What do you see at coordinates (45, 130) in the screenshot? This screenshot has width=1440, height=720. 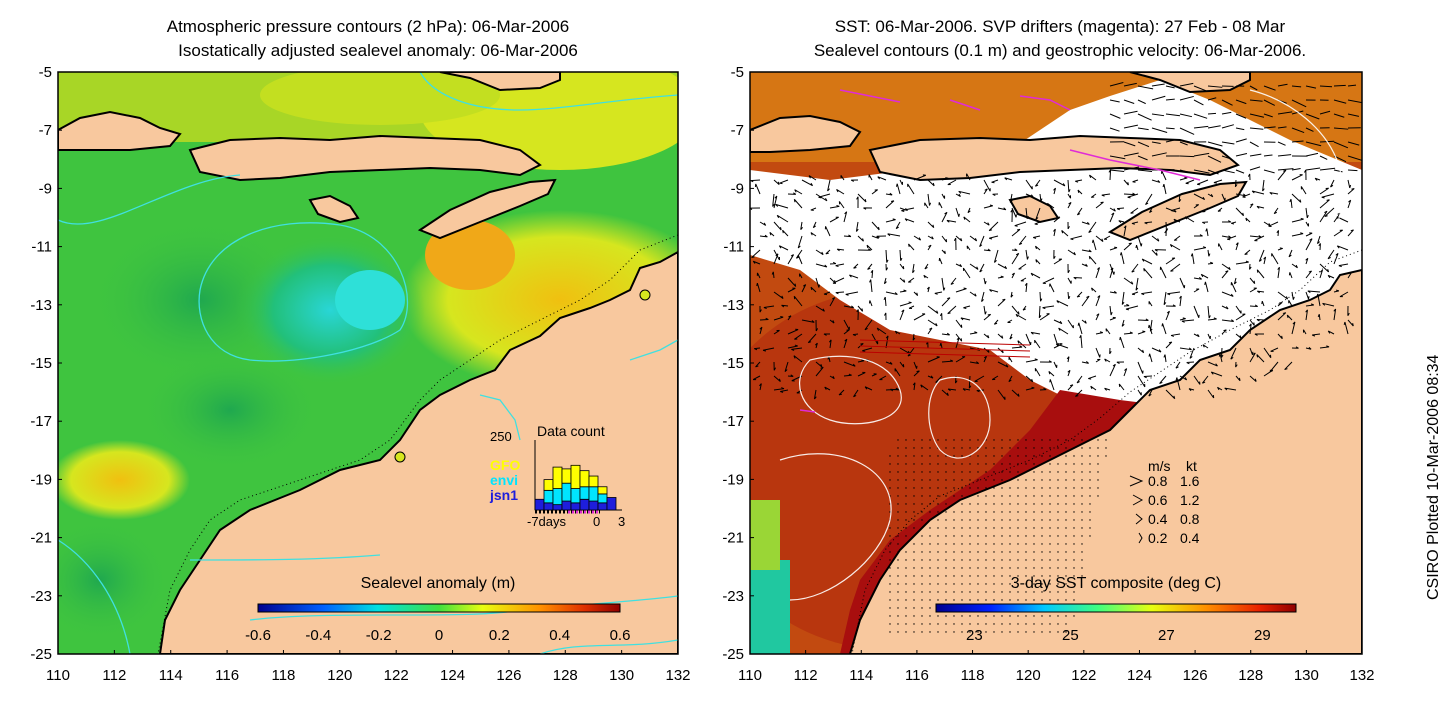 I see `y-tick-label: -7` at bounding box center [45, 130].